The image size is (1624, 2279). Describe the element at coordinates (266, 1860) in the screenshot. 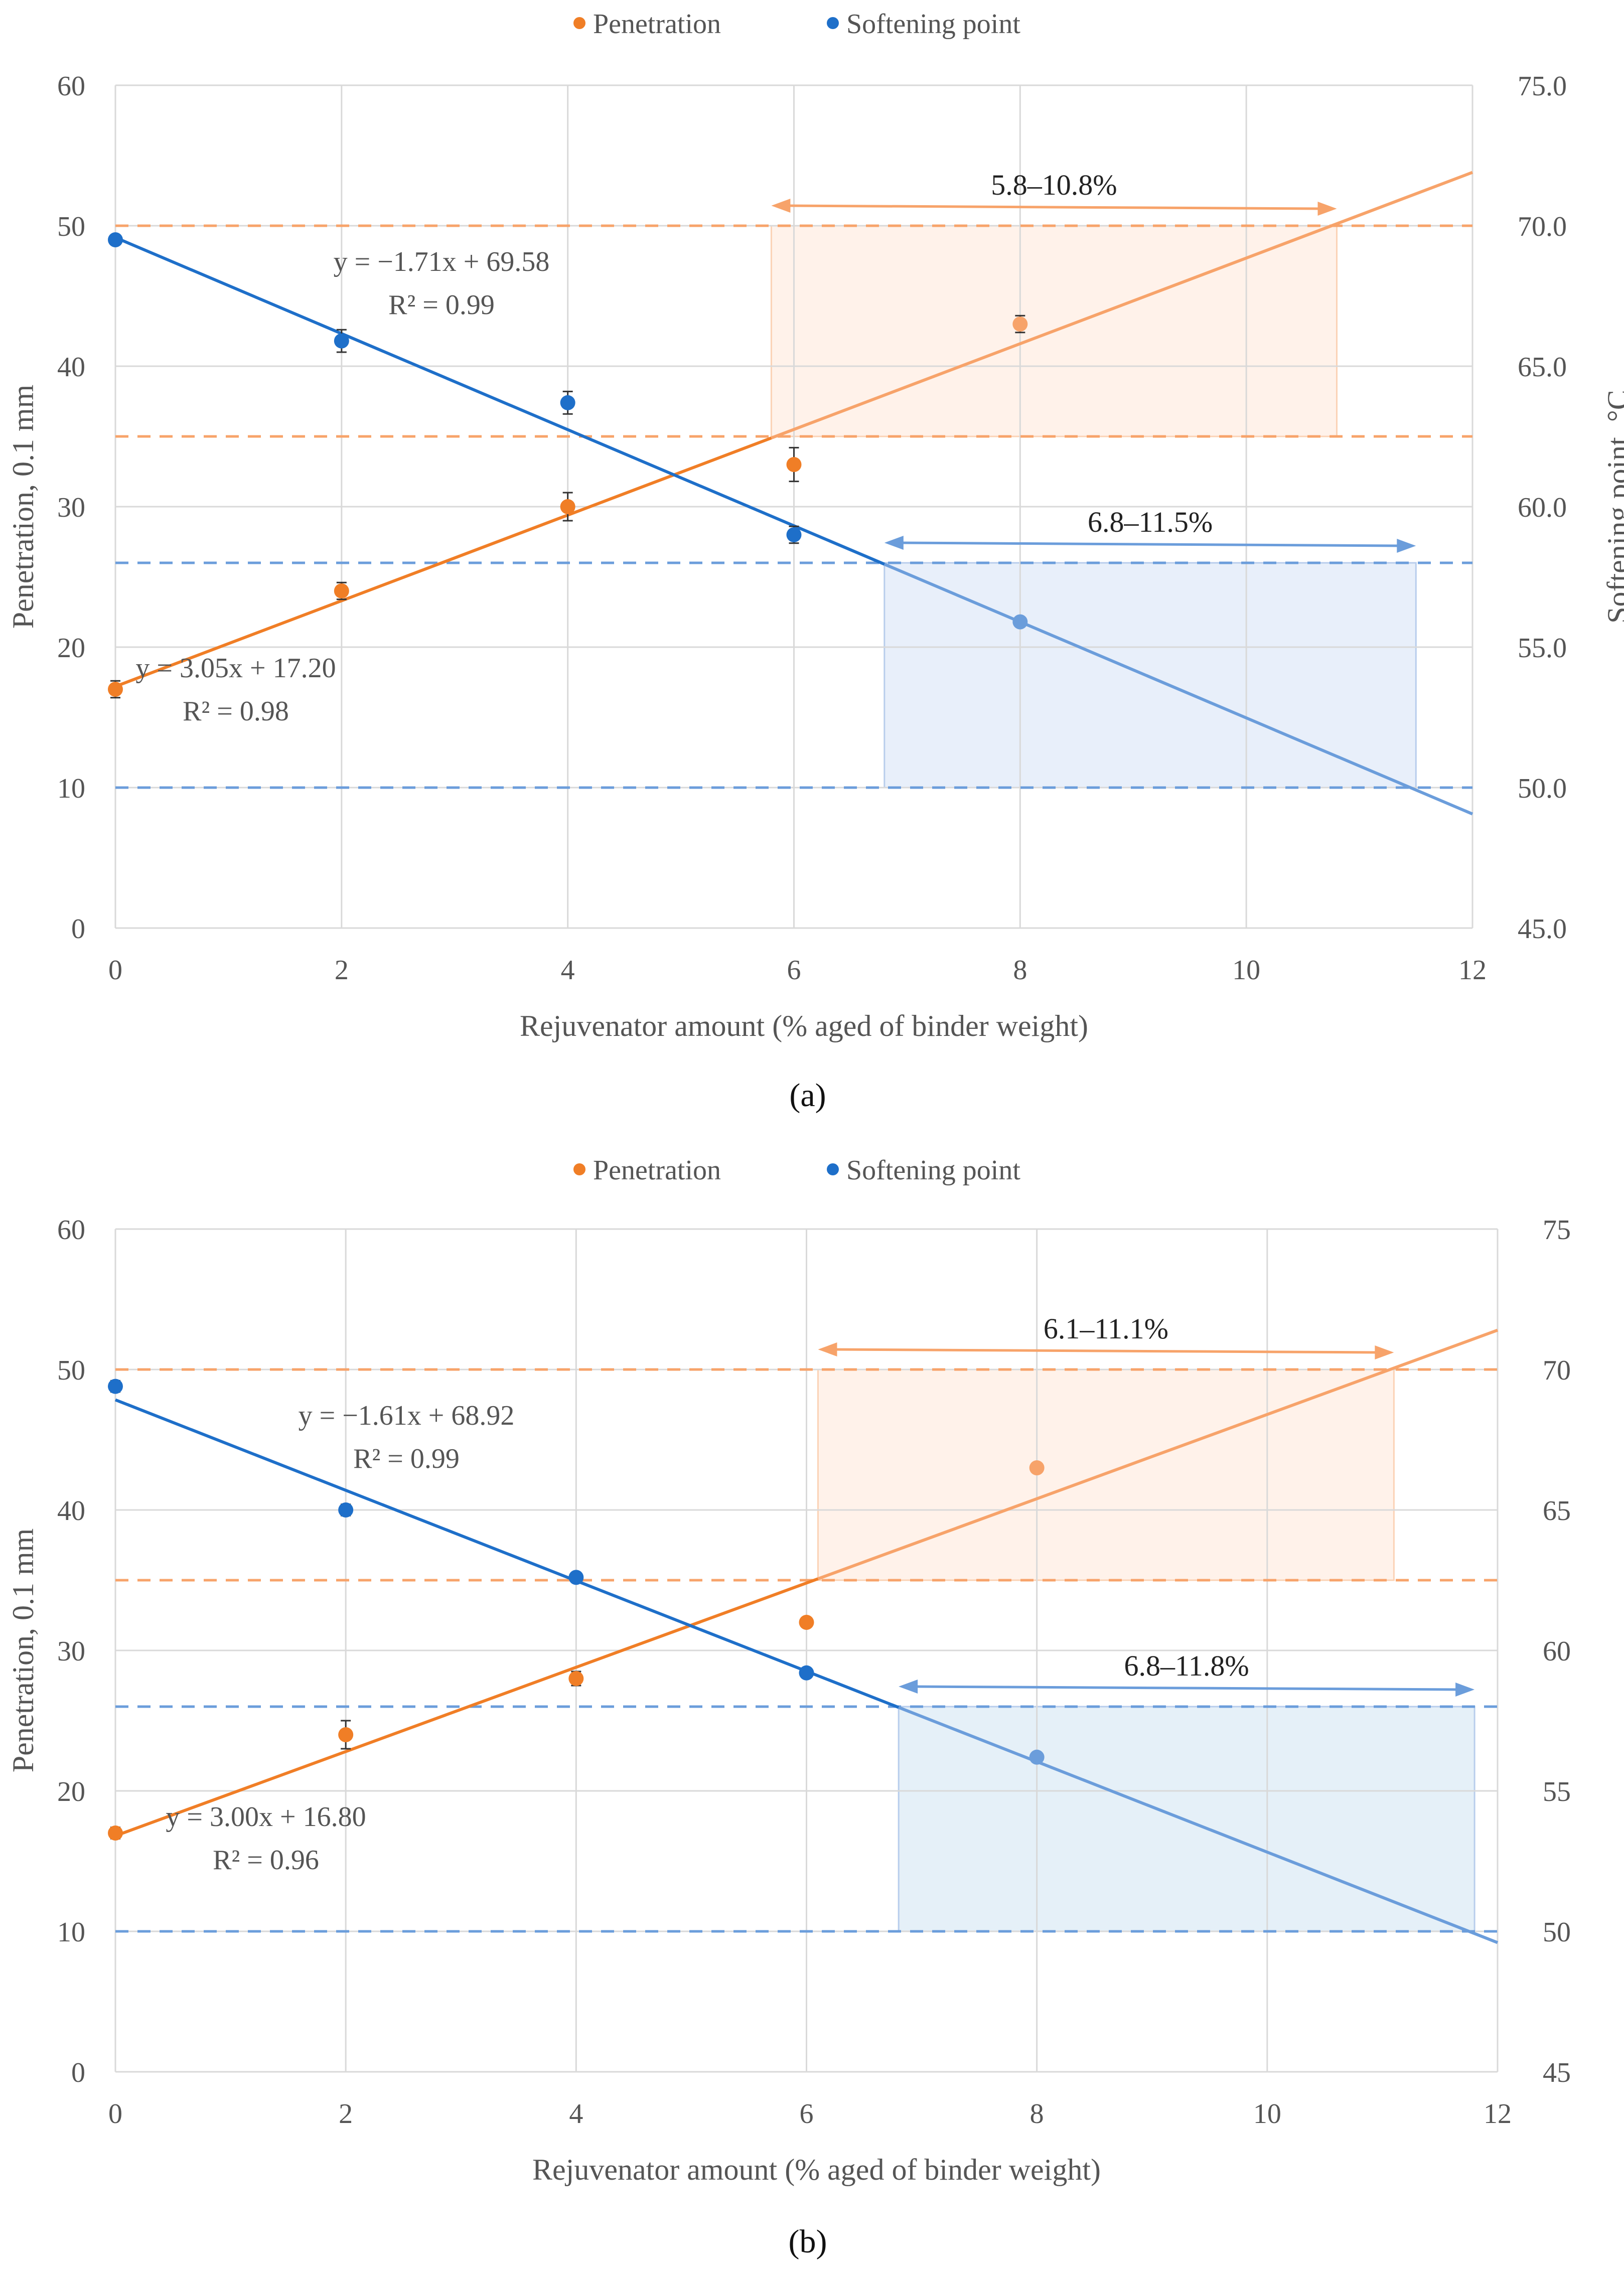

I see `penetration-r2: R² = 0.96` at that location.